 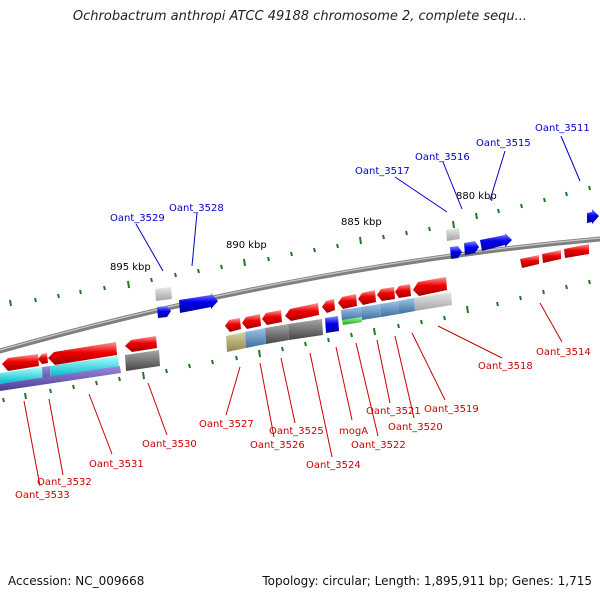 What do you see at coordinates (551, 256) in the screenshot?
I see `gene-oant-3514-b` at bounding box center [551, 256].